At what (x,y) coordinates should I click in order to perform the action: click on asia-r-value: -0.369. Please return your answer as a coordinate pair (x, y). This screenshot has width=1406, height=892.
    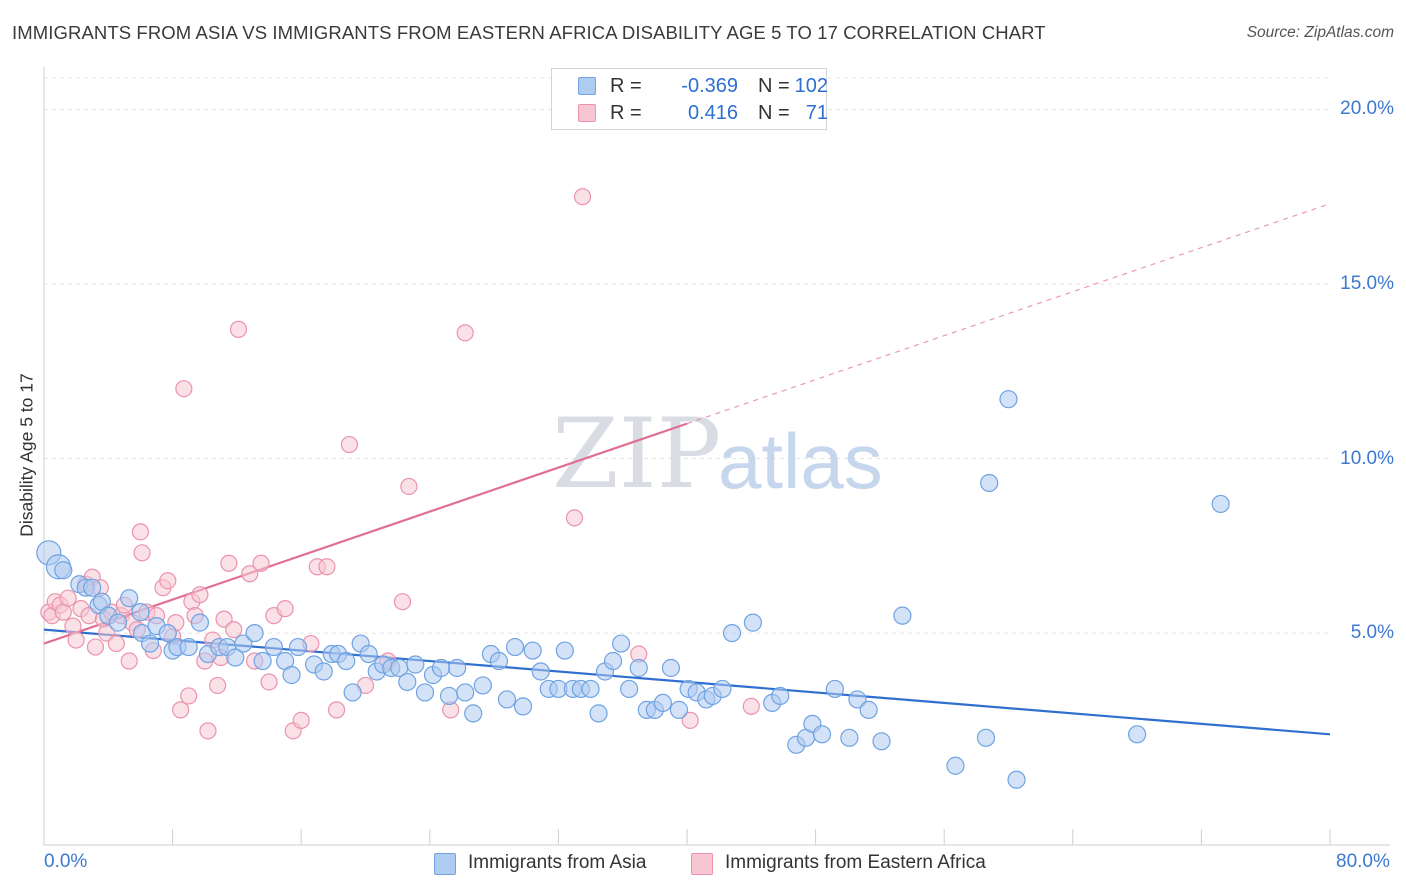
    Looking at the image, I should click on (709, 86).